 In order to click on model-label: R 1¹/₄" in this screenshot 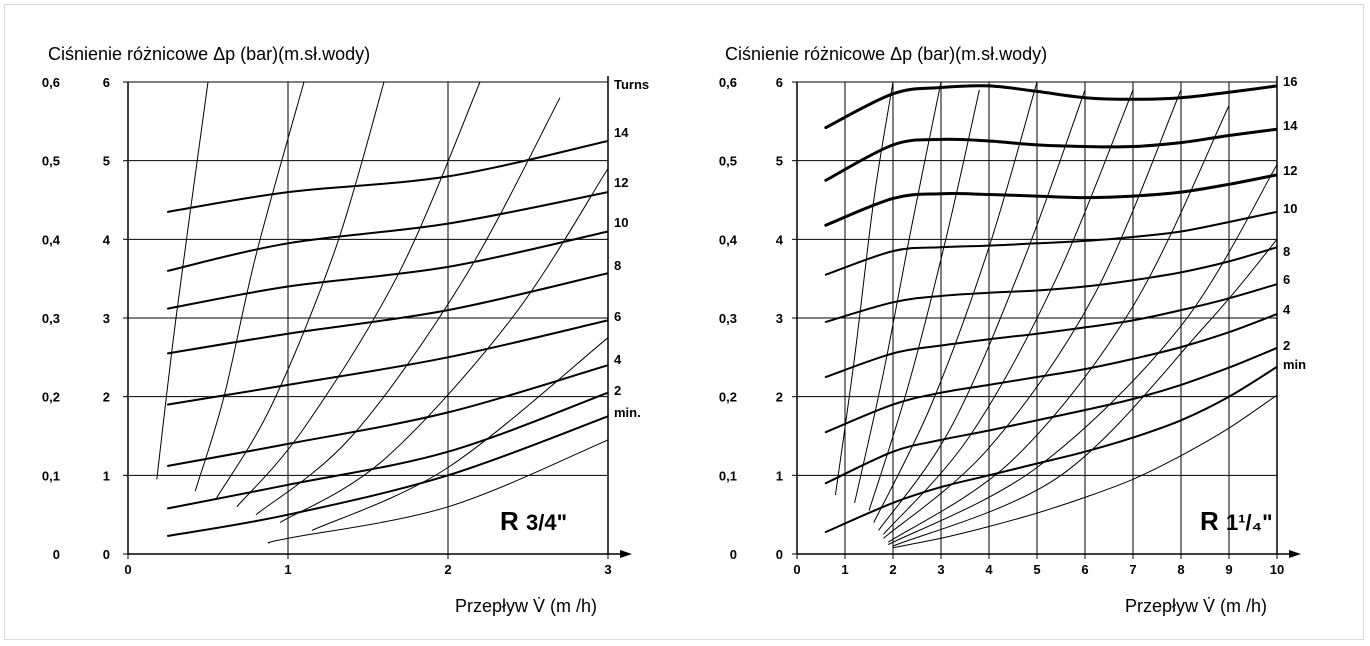, I will do `click(1236, 521)`.